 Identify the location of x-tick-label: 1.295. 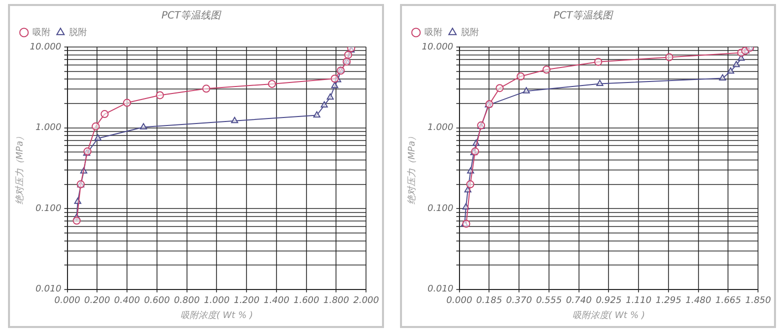
(669, 301).